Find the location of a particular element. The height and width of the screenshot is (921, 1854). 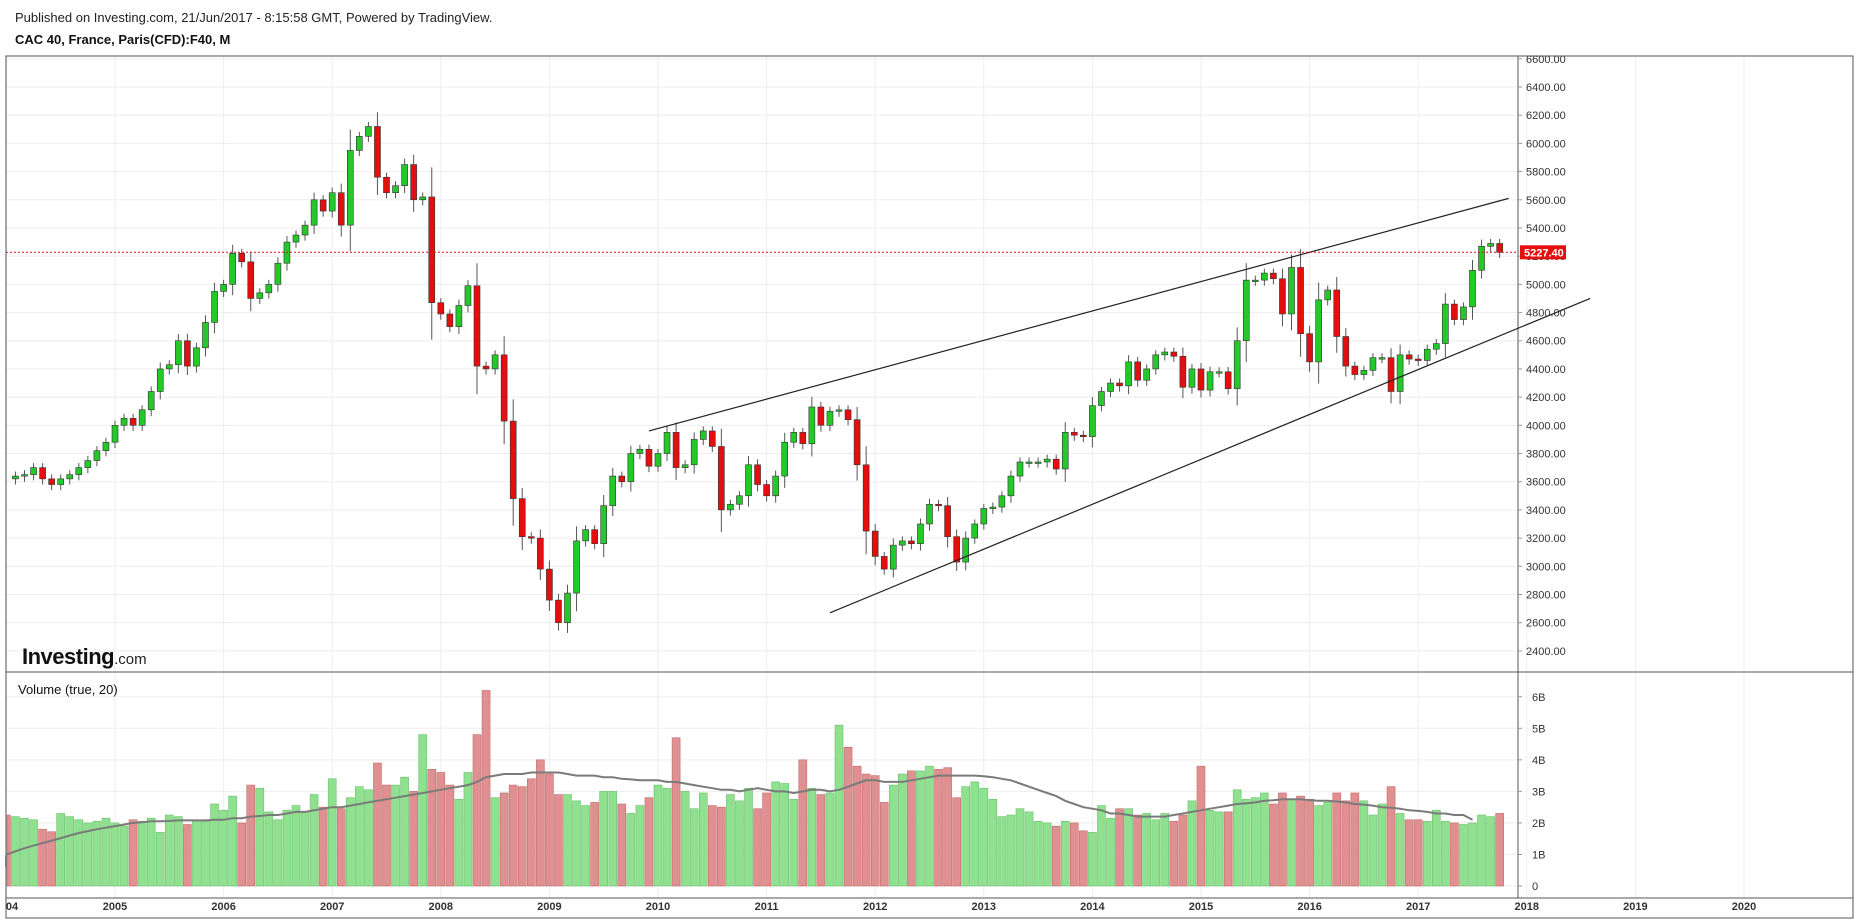

investing-logo: Investing.com is located at coordinates (84, 656).